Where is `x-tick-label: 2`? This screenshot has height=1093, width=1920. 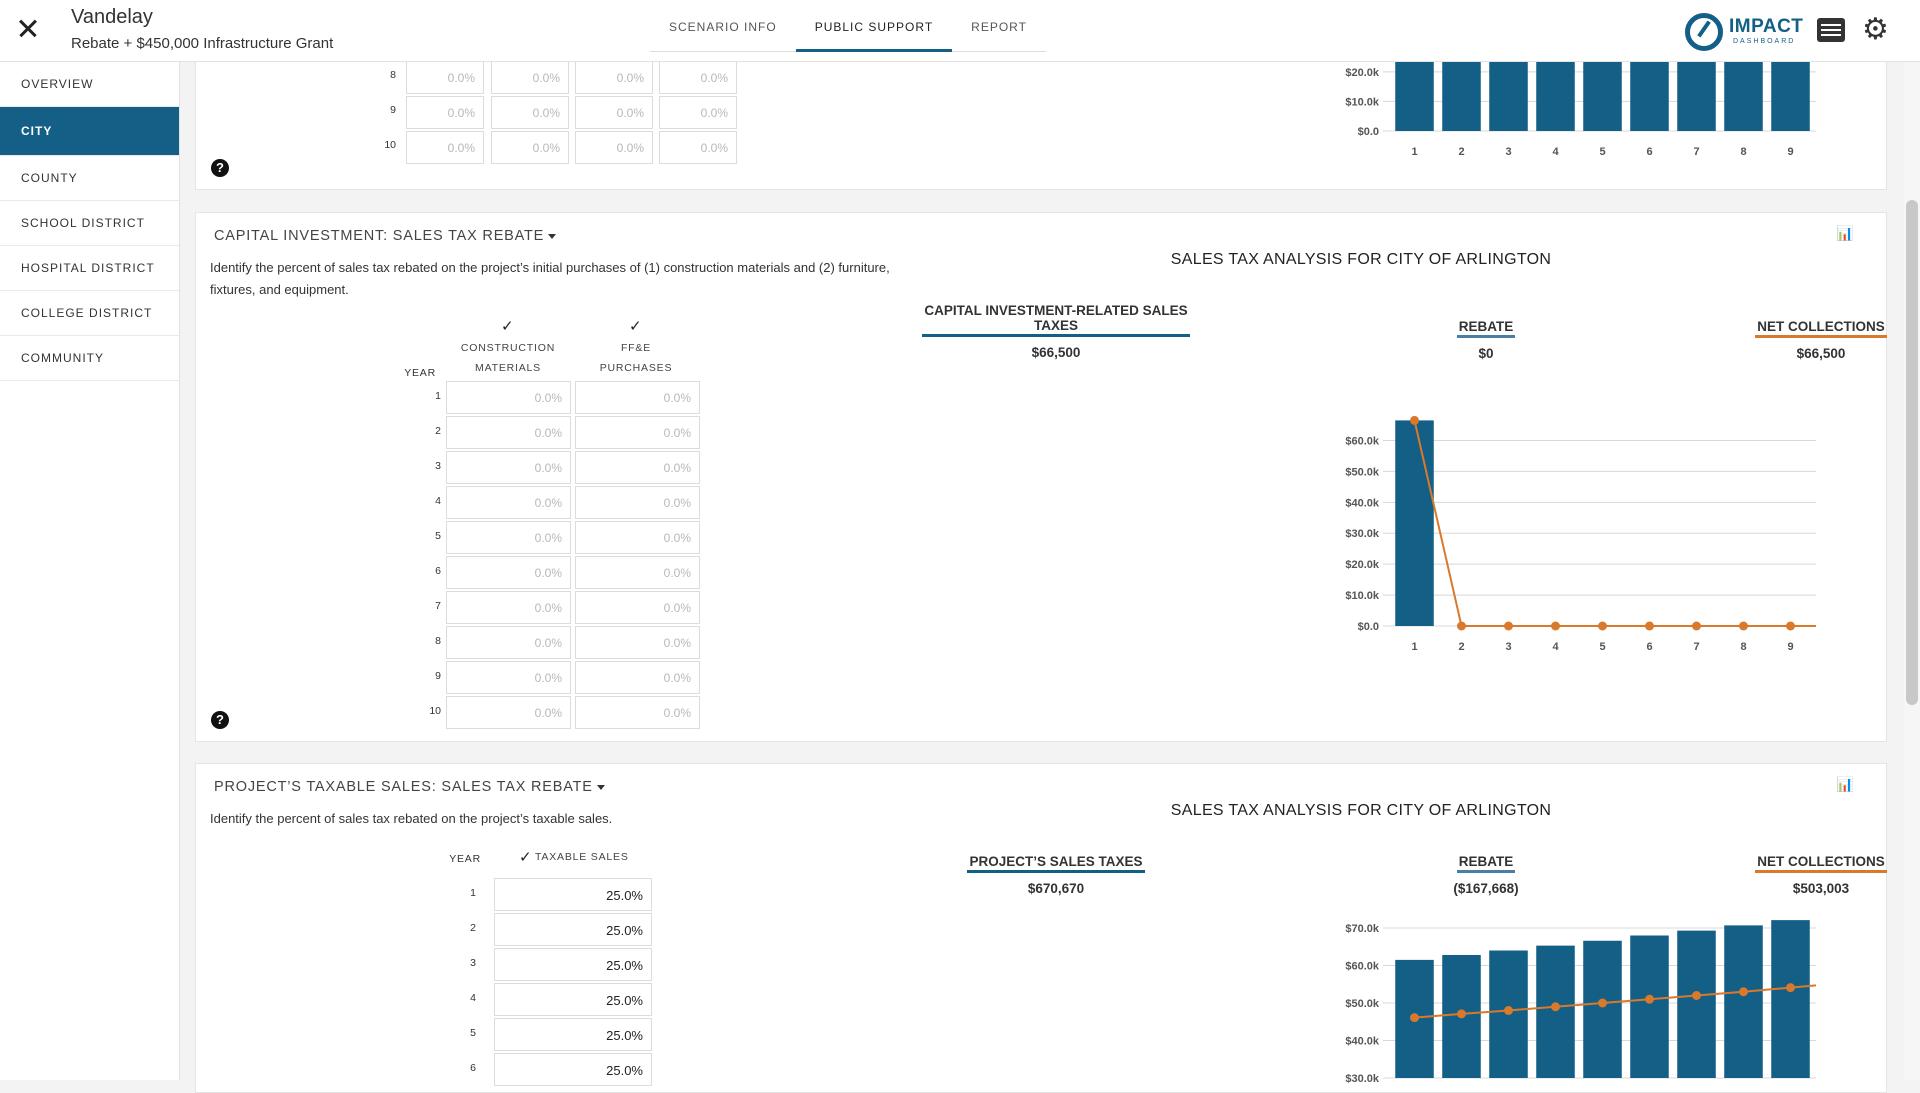
x-tick-label: 2 is located at coordinates (1461, 152).